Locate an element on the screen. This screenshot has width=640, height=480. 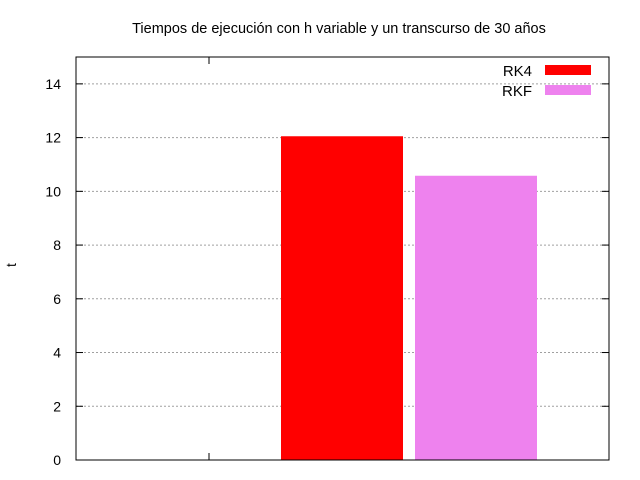
bar-rk4 is located at coordinates (342, 298).